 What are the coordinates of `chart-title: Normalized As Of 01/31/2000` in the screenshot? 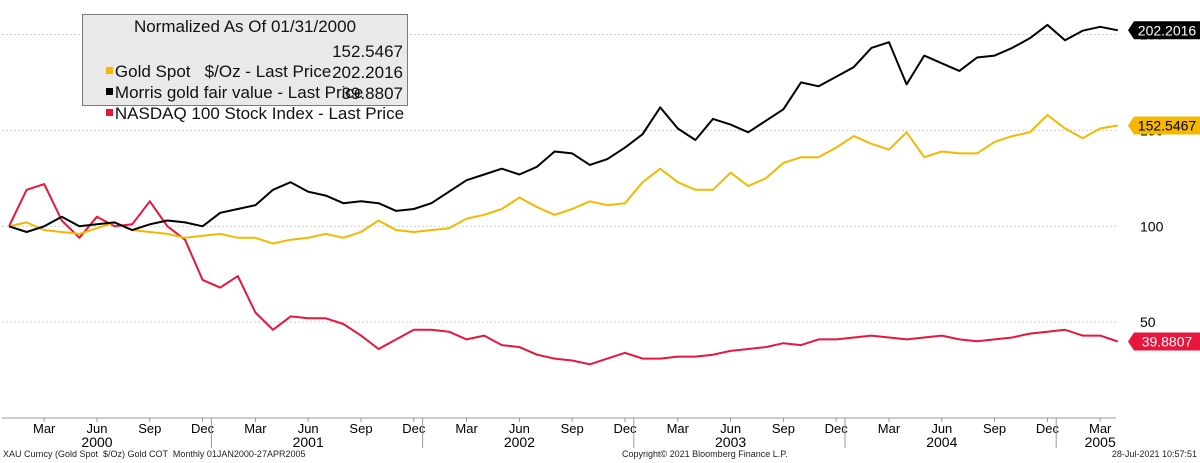 It's located at (245, 26).